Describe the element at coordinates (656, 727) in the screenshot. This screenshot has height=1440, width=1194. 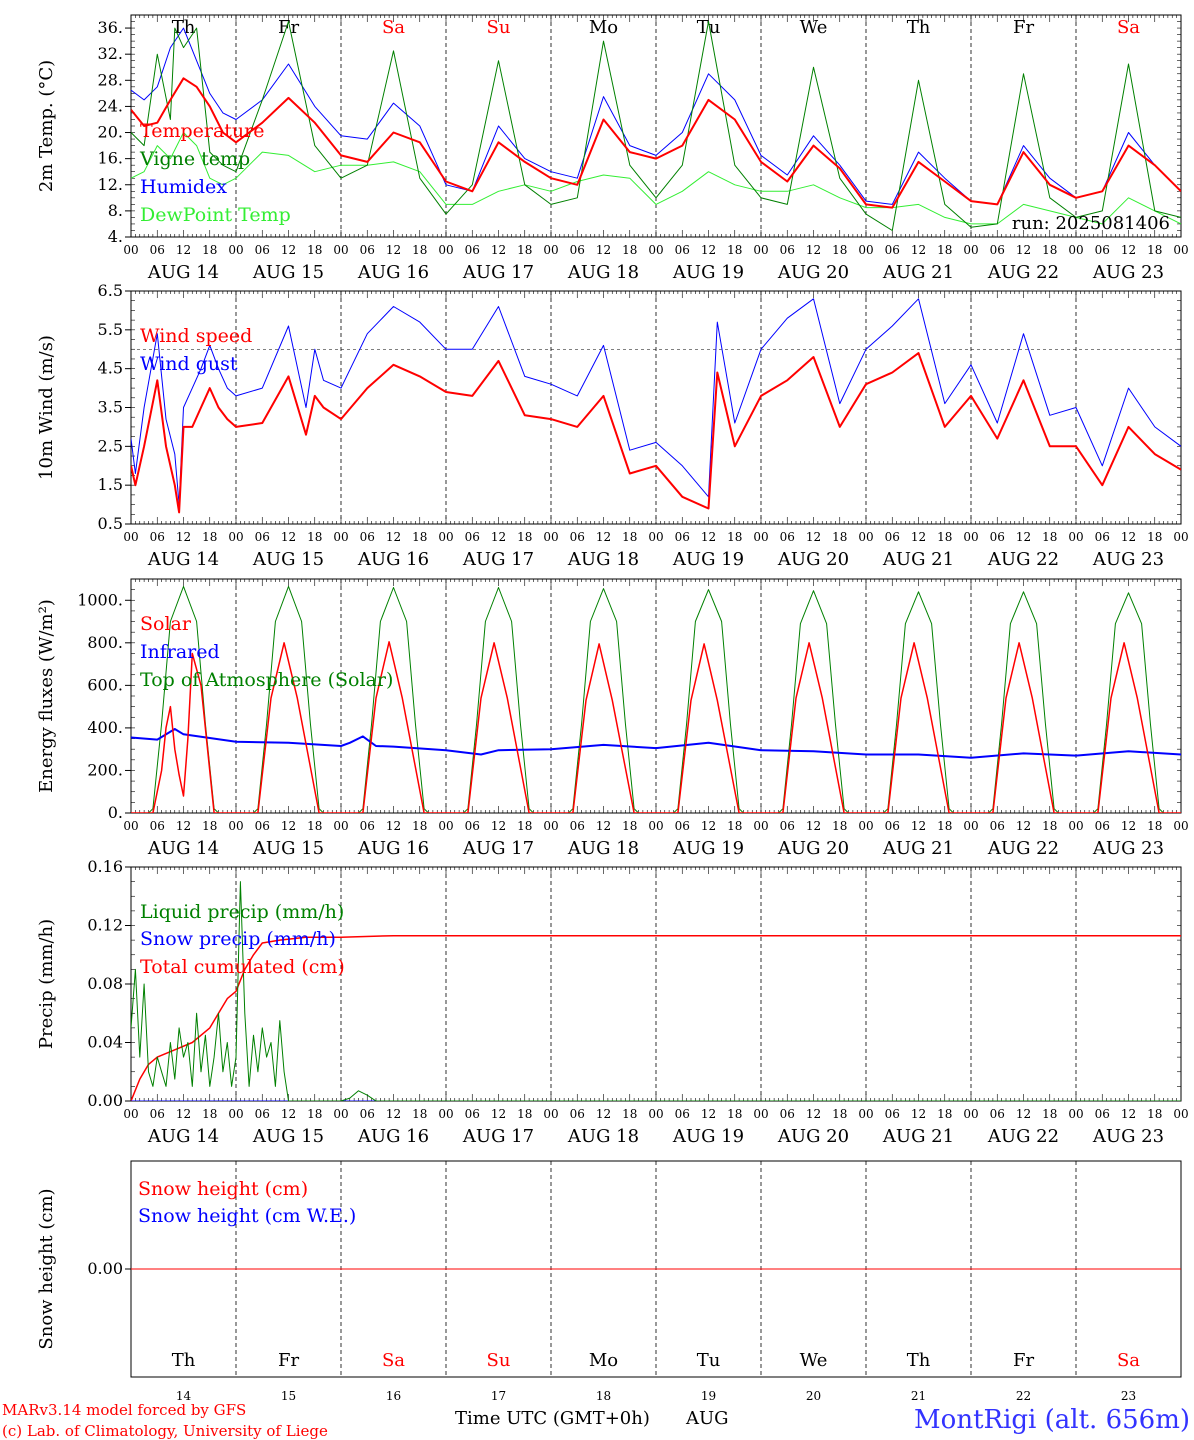
I see `series-line-solar` at that location.